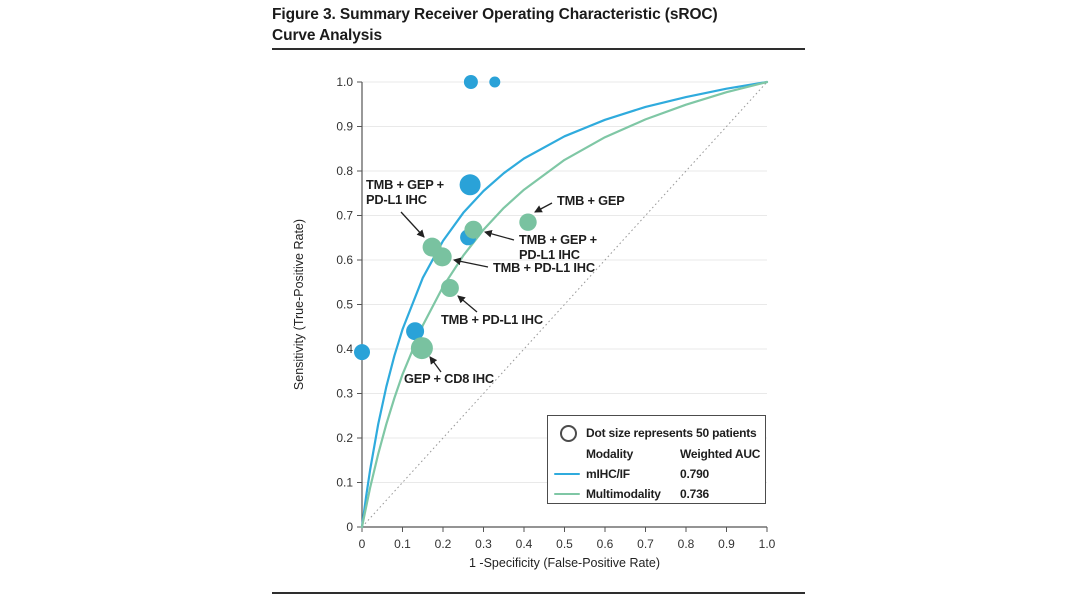  Describe the element at coordinates (538, 49) in the screenshot. I see `header-rule` at that location.